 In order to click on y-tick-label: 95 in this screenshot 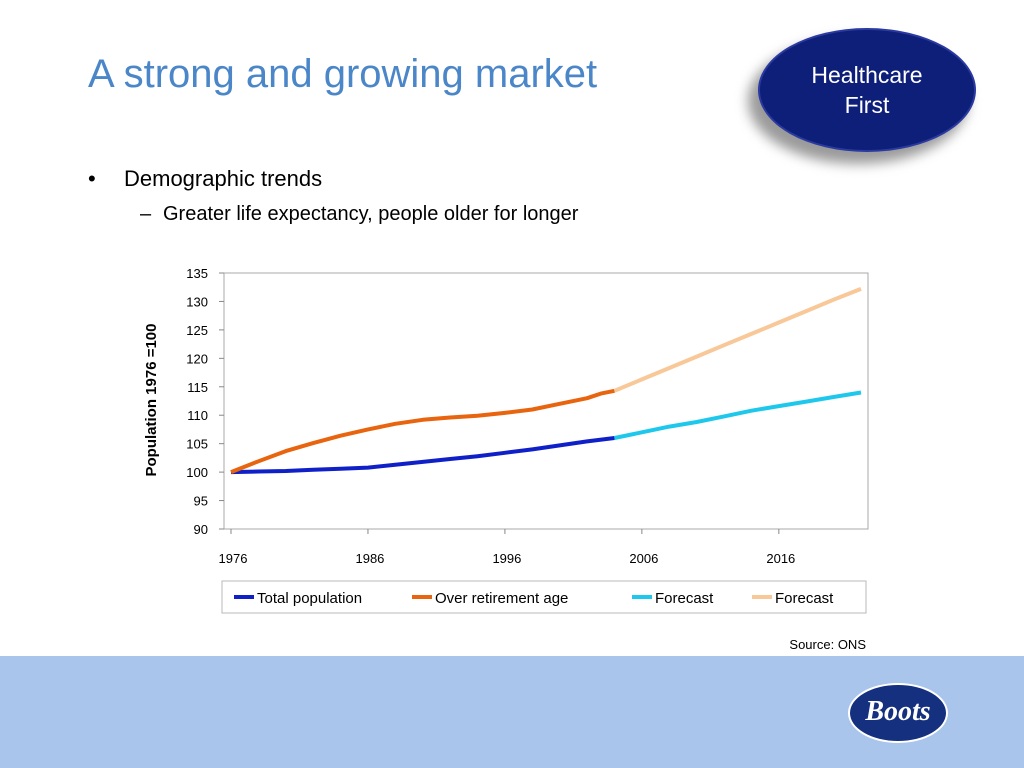, I will do `click(201, 501)`.